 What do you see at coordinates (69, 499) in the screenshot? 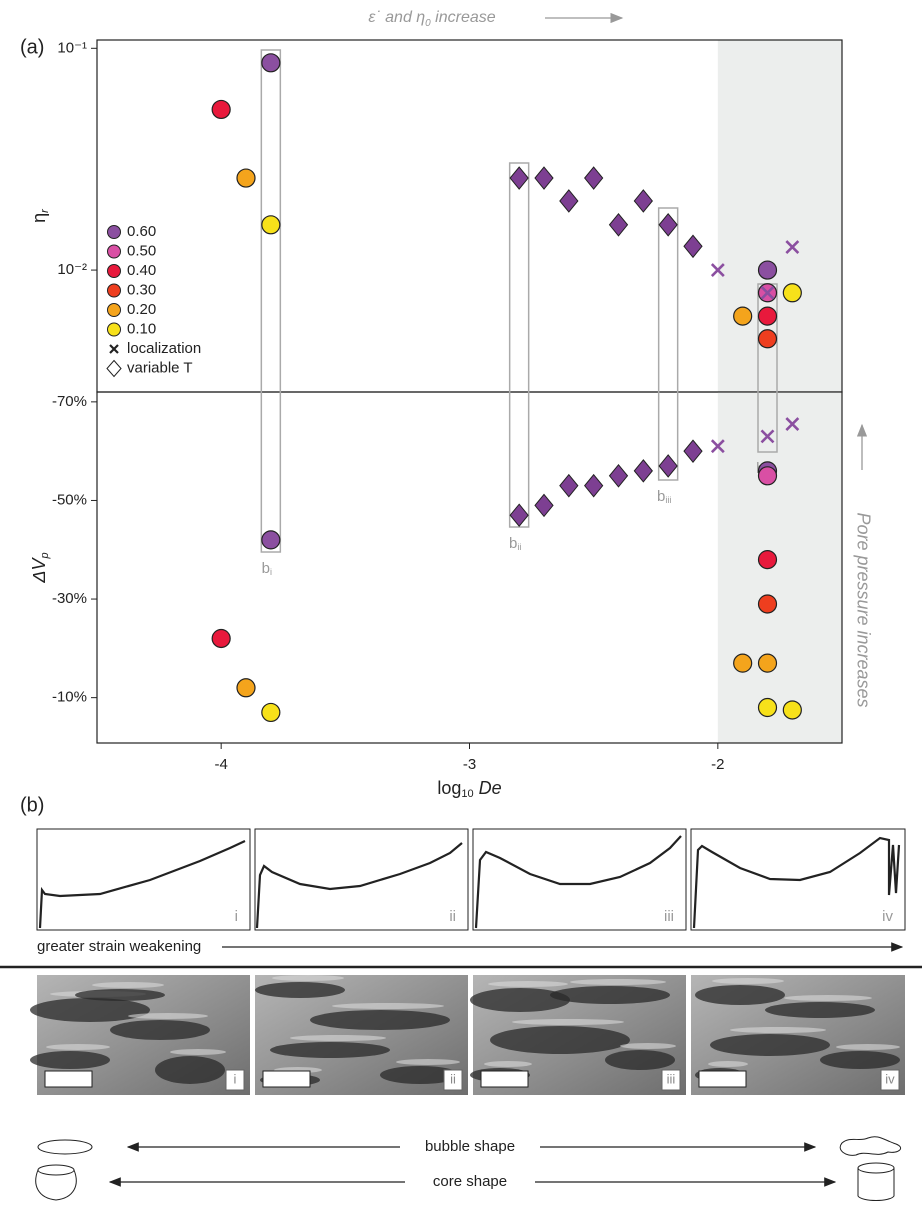
I see `y-tick-label: -50%` at bounding box center [69, 499].